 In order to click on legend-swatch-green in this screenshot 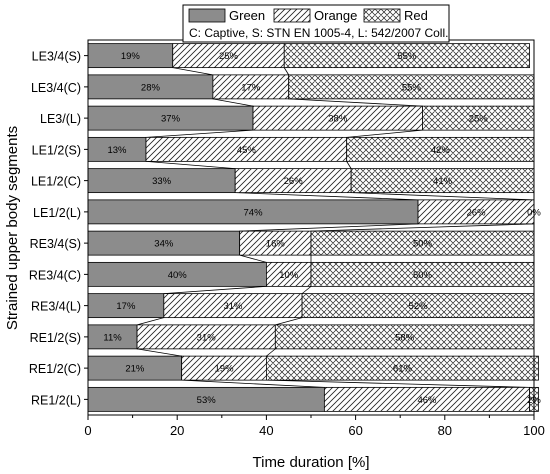, I will do `click(207, 15)`.